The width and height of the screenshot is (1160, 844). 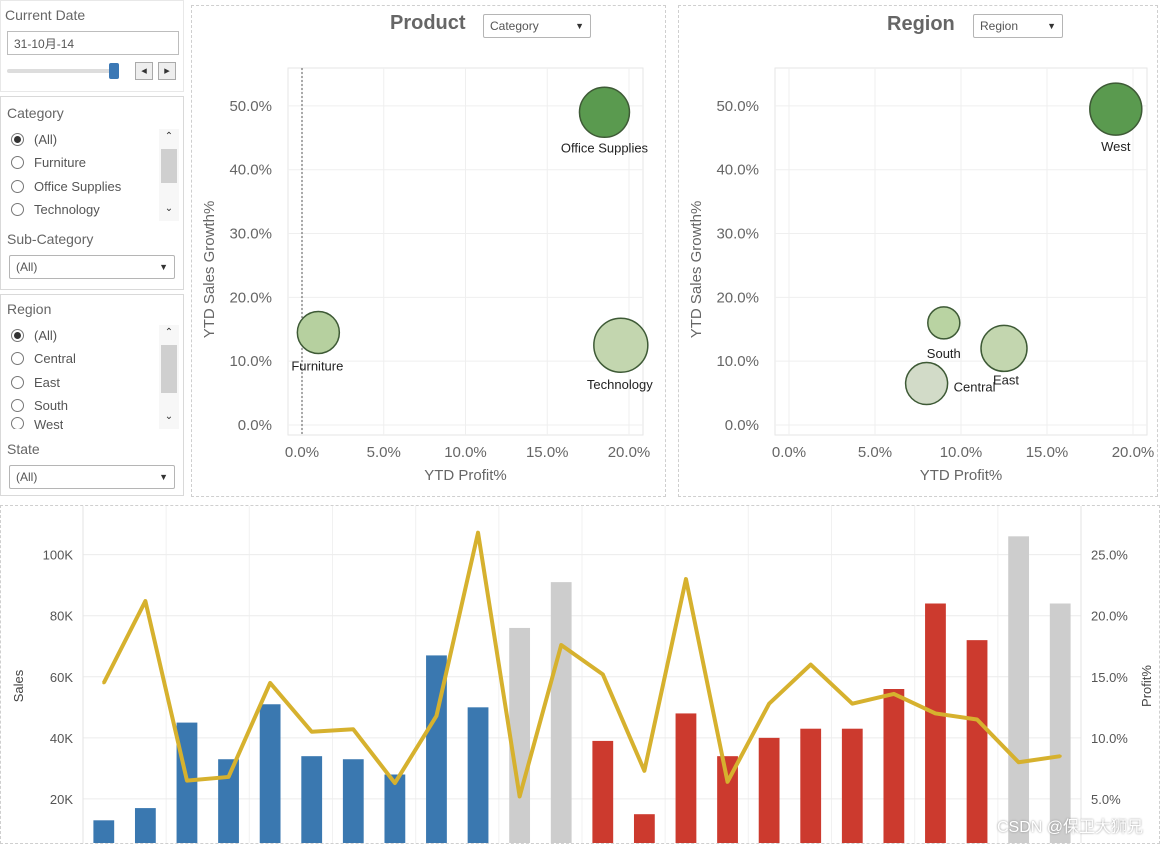 What do you see at coordinates (620, 384) in the screenshot?
I see `bubble-label: Technology` at bounding box center [620, 384].